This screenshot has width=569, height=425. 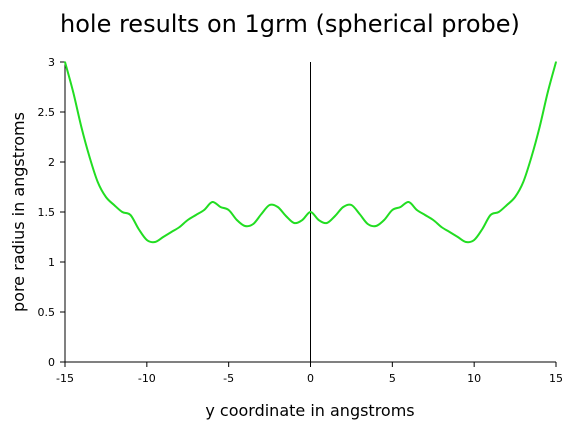 What do you see at coordinates (147, 378) in the screenshot?
I see `x-tick-label: -10` at bounding box center [147, 378].